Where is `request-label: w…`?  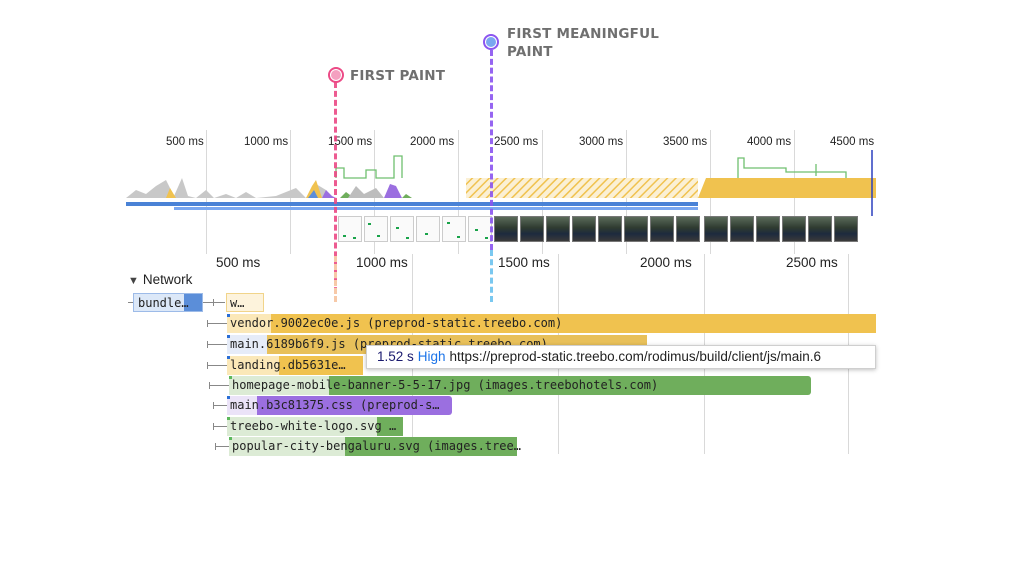 request-label: w… is located at coordinates (237, 303).